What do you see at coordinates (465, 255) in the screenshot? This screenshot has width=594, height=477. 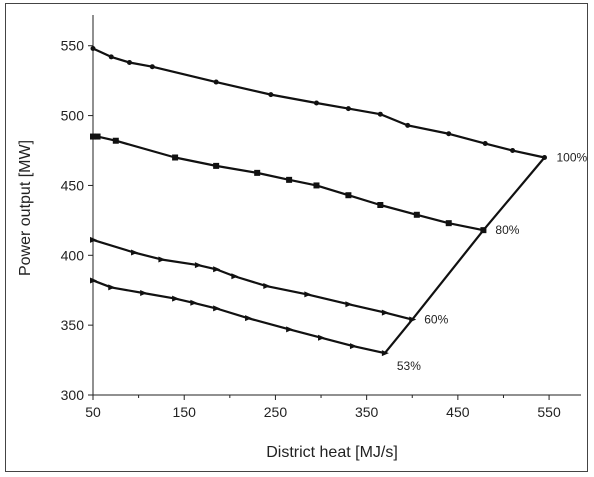 I see `boundary-line` at bounding box center [465, 255].